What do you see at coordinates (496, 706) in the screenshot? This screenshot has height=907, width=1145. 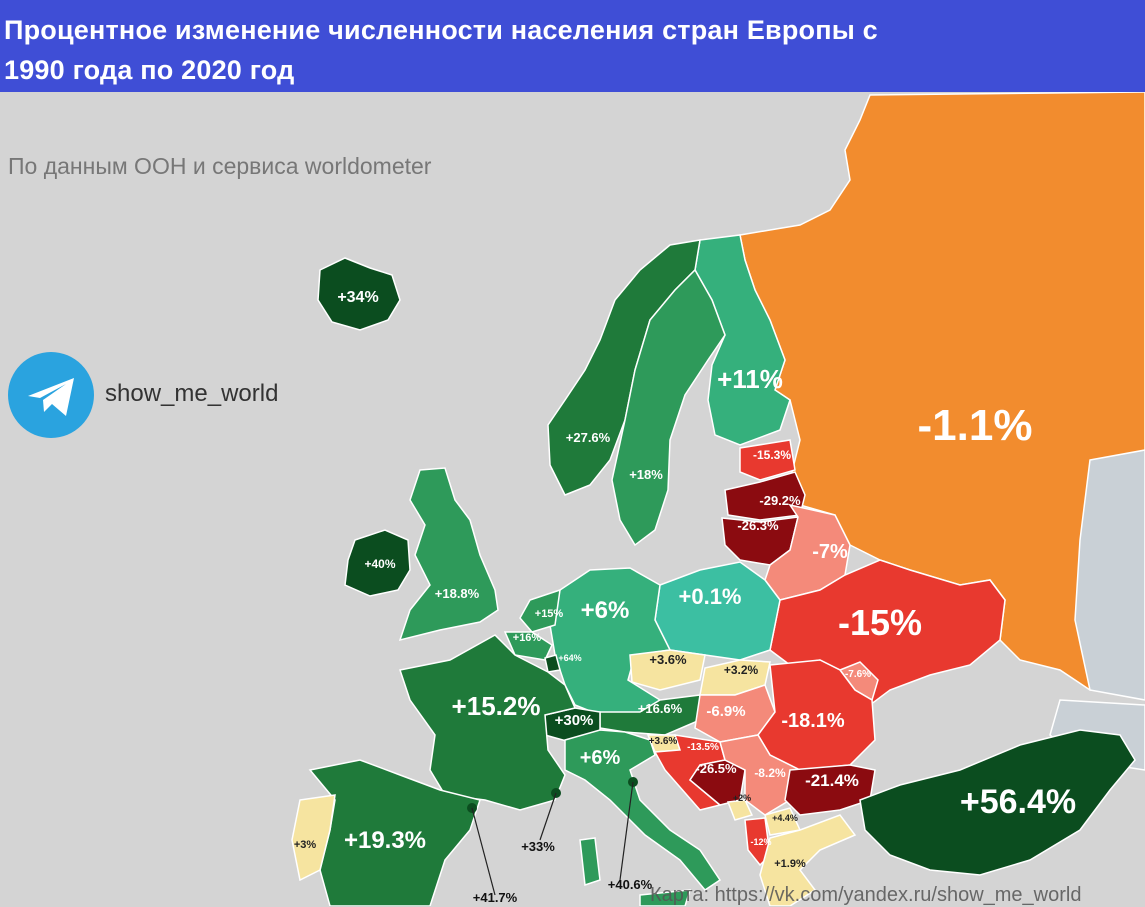 I see `label-france: +15.2%` at bounding box center [496, 706].